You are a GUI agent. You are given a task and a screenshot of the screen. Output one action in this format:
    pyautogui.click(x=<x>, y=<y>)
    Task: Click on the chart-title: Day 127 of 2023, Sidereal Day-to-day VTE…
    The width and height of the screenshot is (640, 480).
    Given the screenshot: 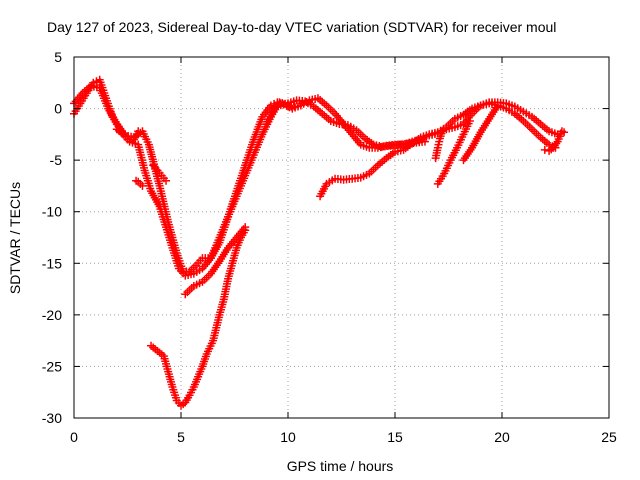 What is the action you would take?
    pyautogui.click(x=301, y=27)
    